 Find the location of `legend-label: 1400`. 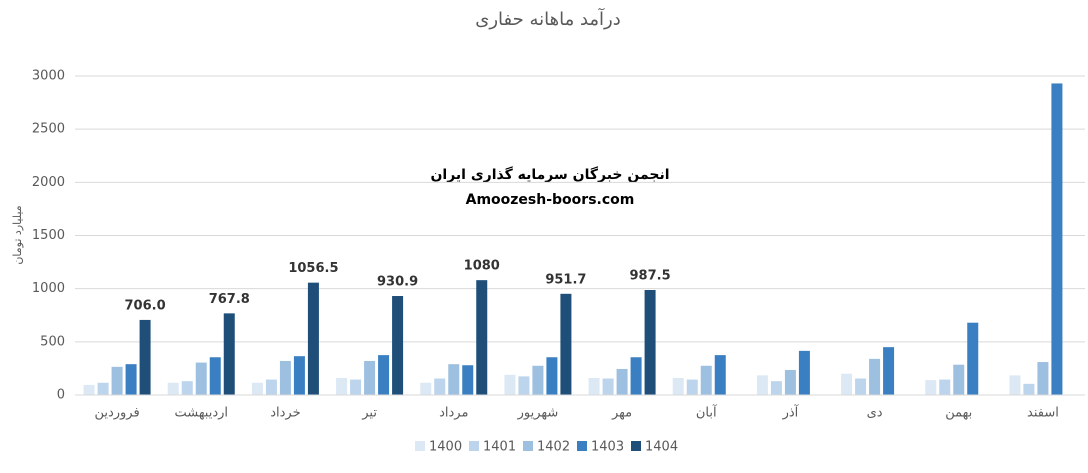

legend-label: 1400 is located at coordinates (445, 447).